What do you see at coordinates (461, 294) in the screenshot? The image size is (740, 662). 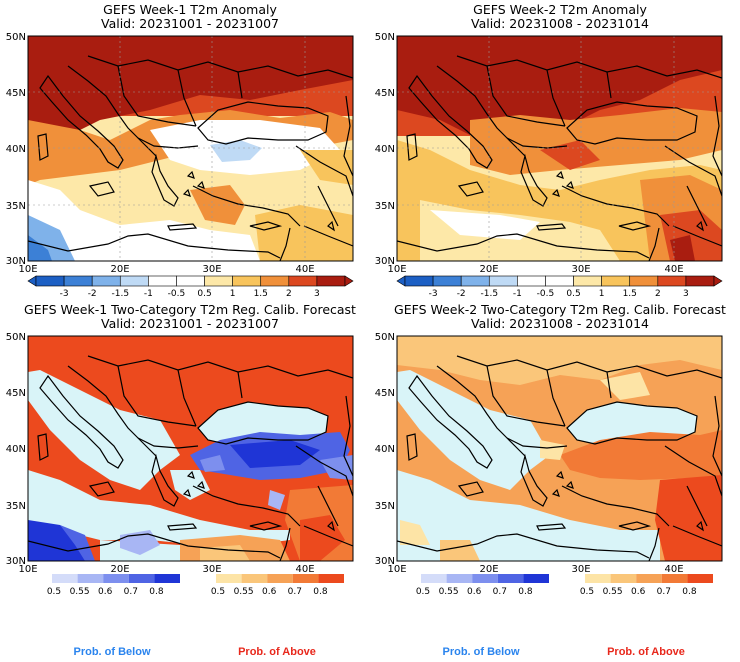 I see `colorbar-tick-label: -2` at bounding box center [461, 294].